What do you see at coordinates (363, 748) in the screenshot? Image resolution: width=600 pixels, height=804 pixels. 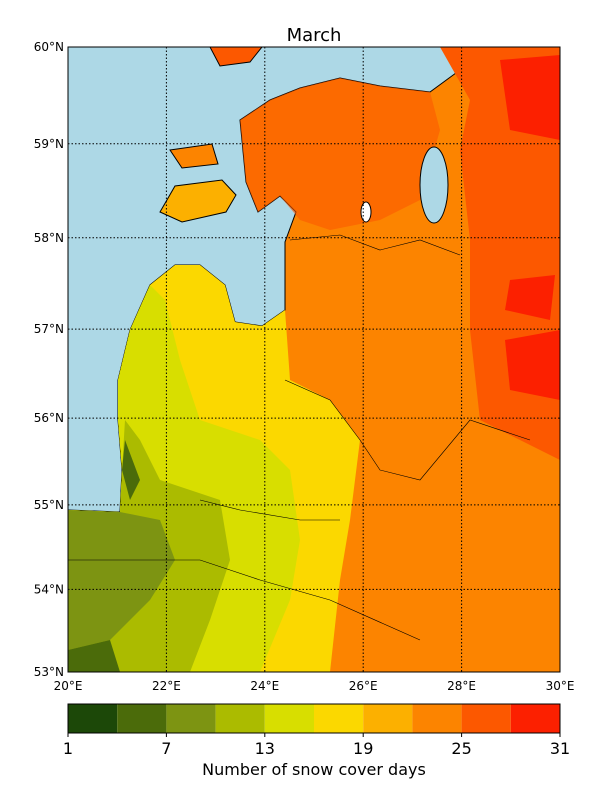 I see `colorbar-tick-label: 19` at bounding box center [363, 748].